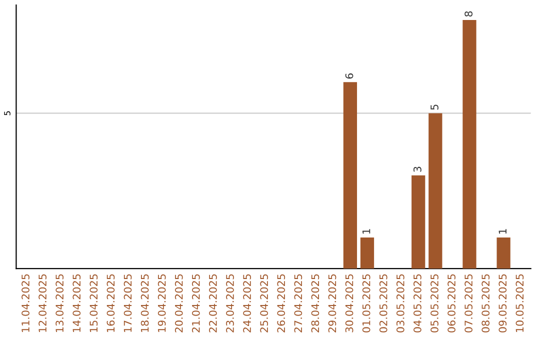 The width and height of the screenshot is (540, 340). I want to click on x-tick-label: 11.04.2025, so click(26, 303).